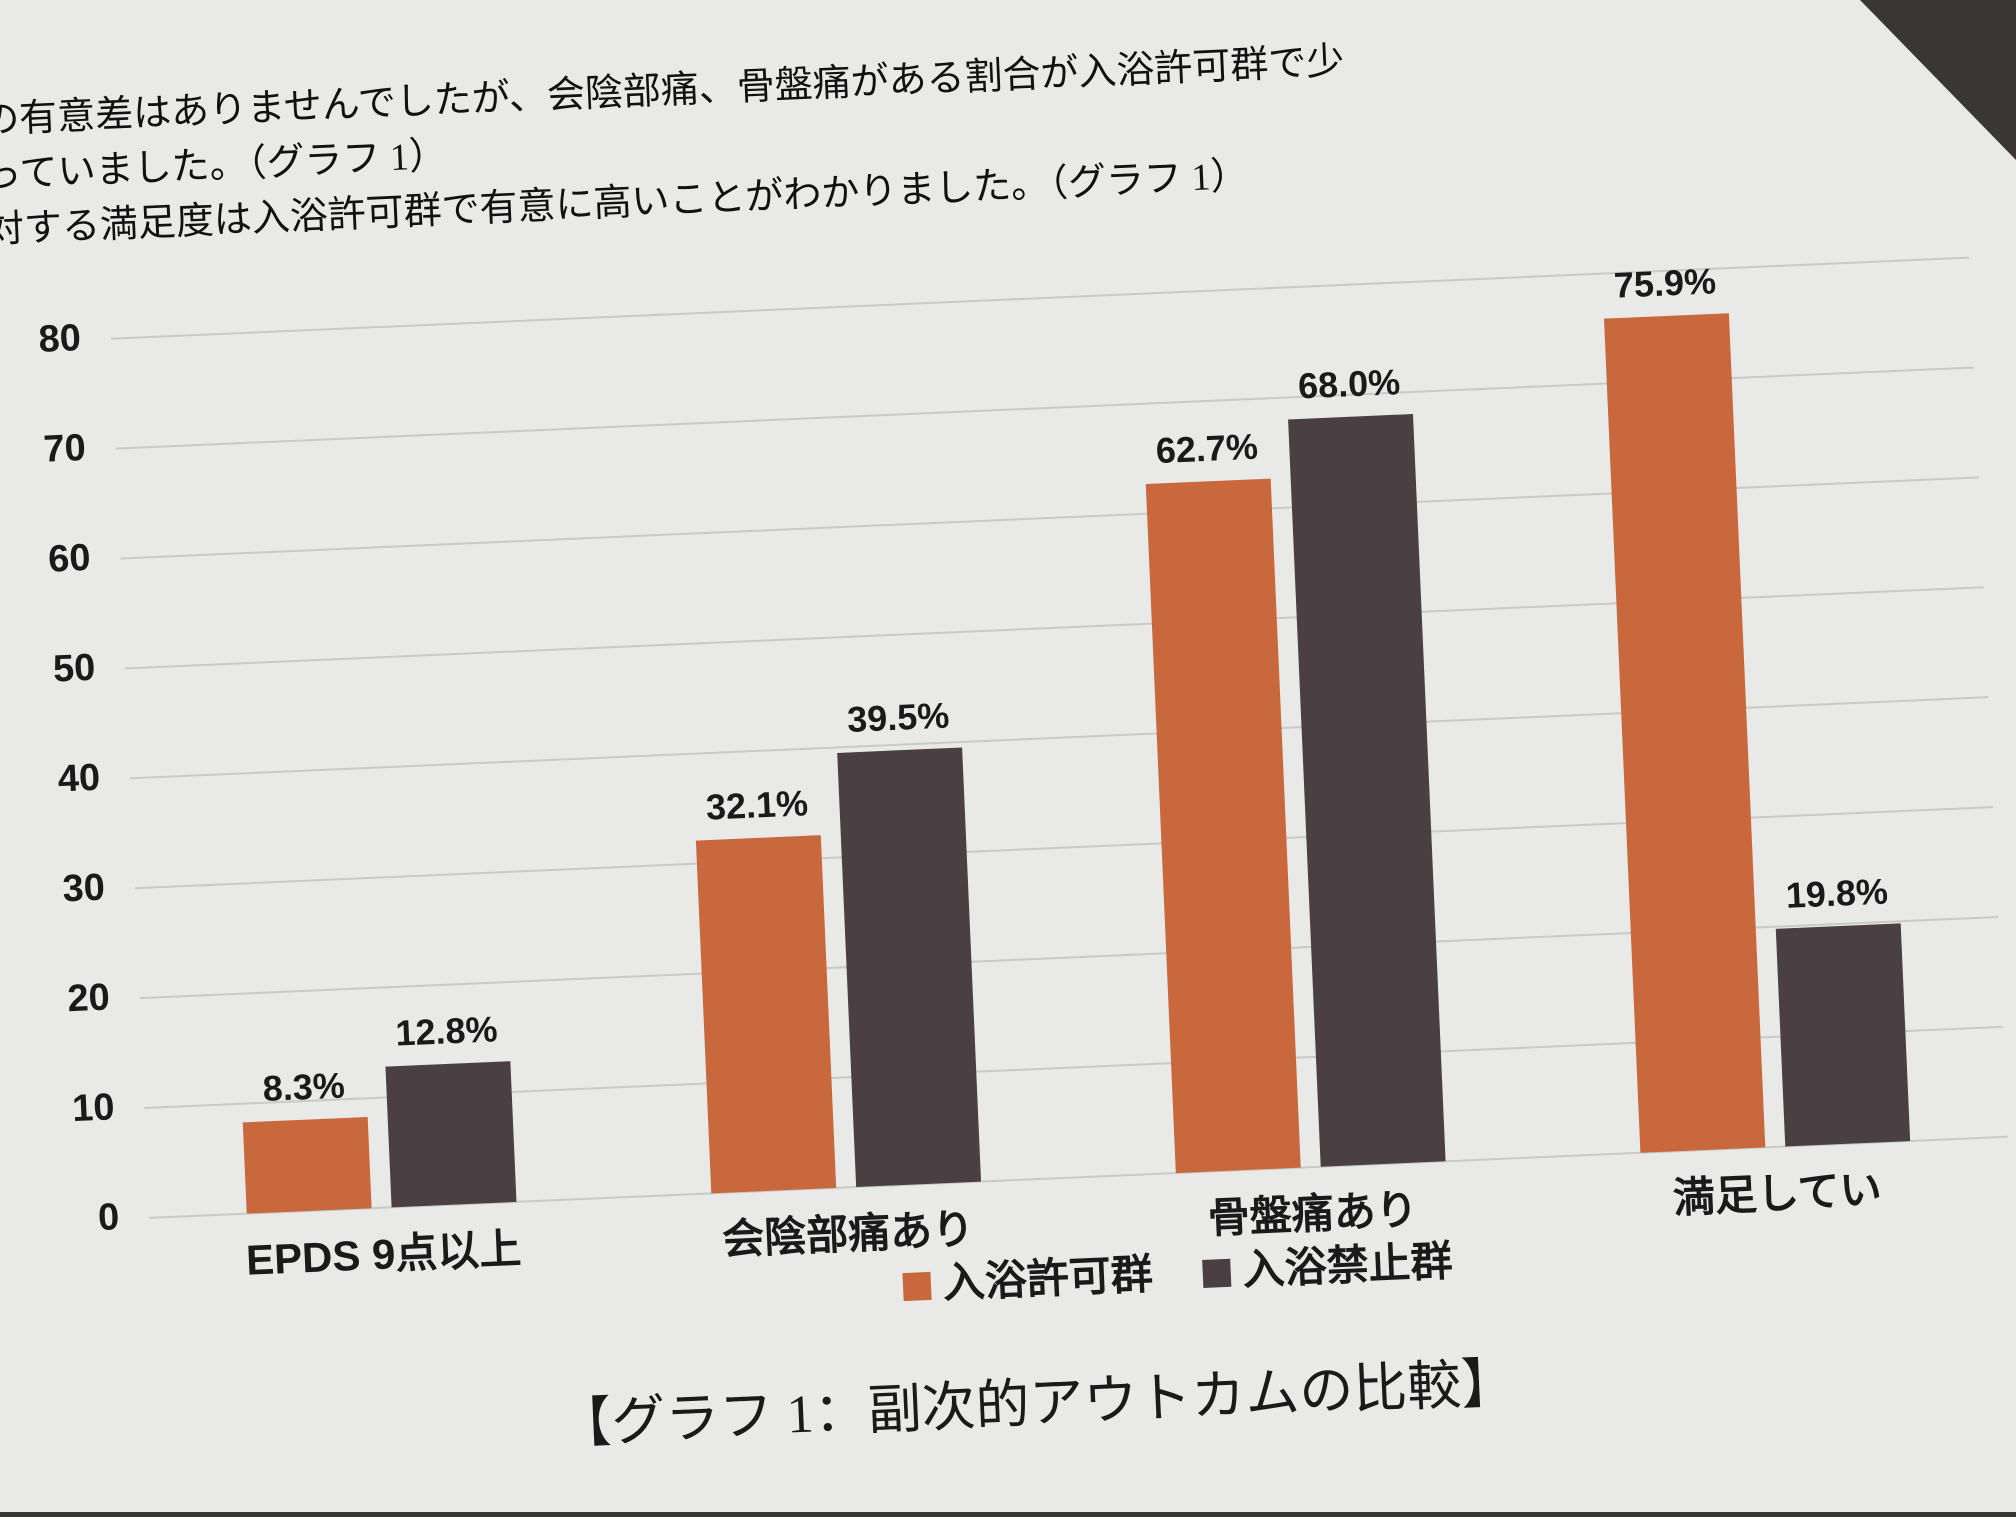 The width and height of the screenshot is (2016, 1517). I want to click on y-tick-label: 0, so click(108, 1217).